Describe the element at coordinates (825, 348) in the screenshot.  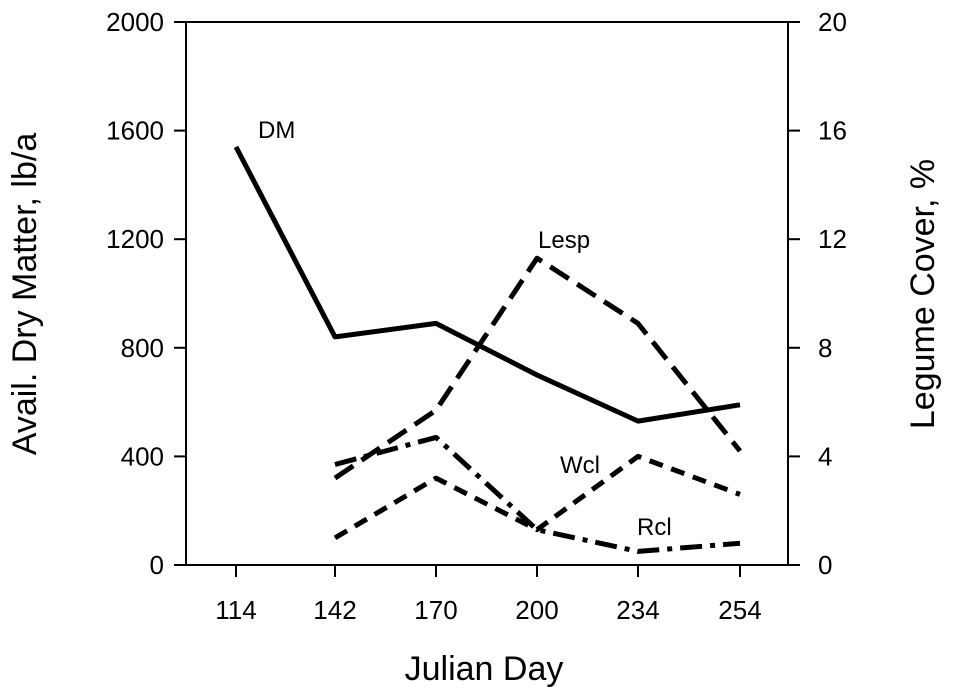
I see `right-tick-label: 8` at that location.